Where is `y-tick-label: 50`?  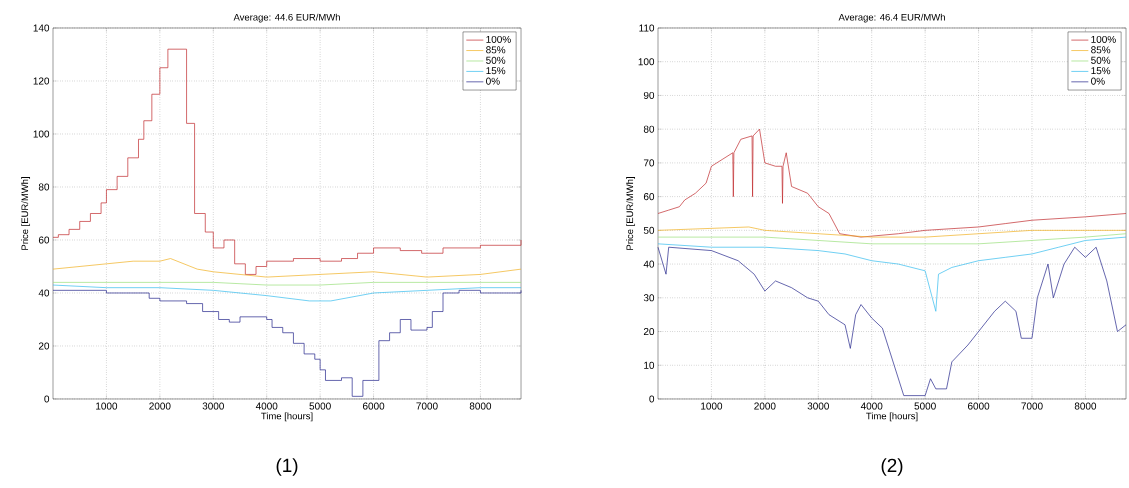
y-tick-label: 50 is located at coordinates (649, 230).